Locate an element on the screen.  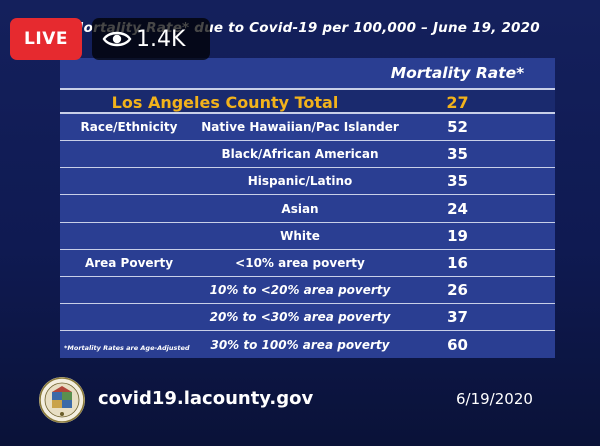
row-group-label: Area Poverty is located at coordinates (129, 263).